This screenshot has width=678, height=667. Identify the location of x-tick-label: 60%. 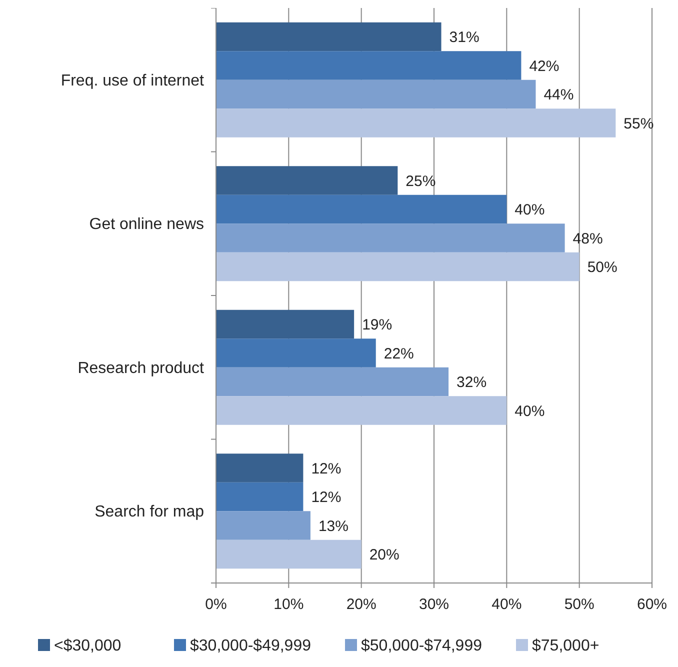
(652, 604).